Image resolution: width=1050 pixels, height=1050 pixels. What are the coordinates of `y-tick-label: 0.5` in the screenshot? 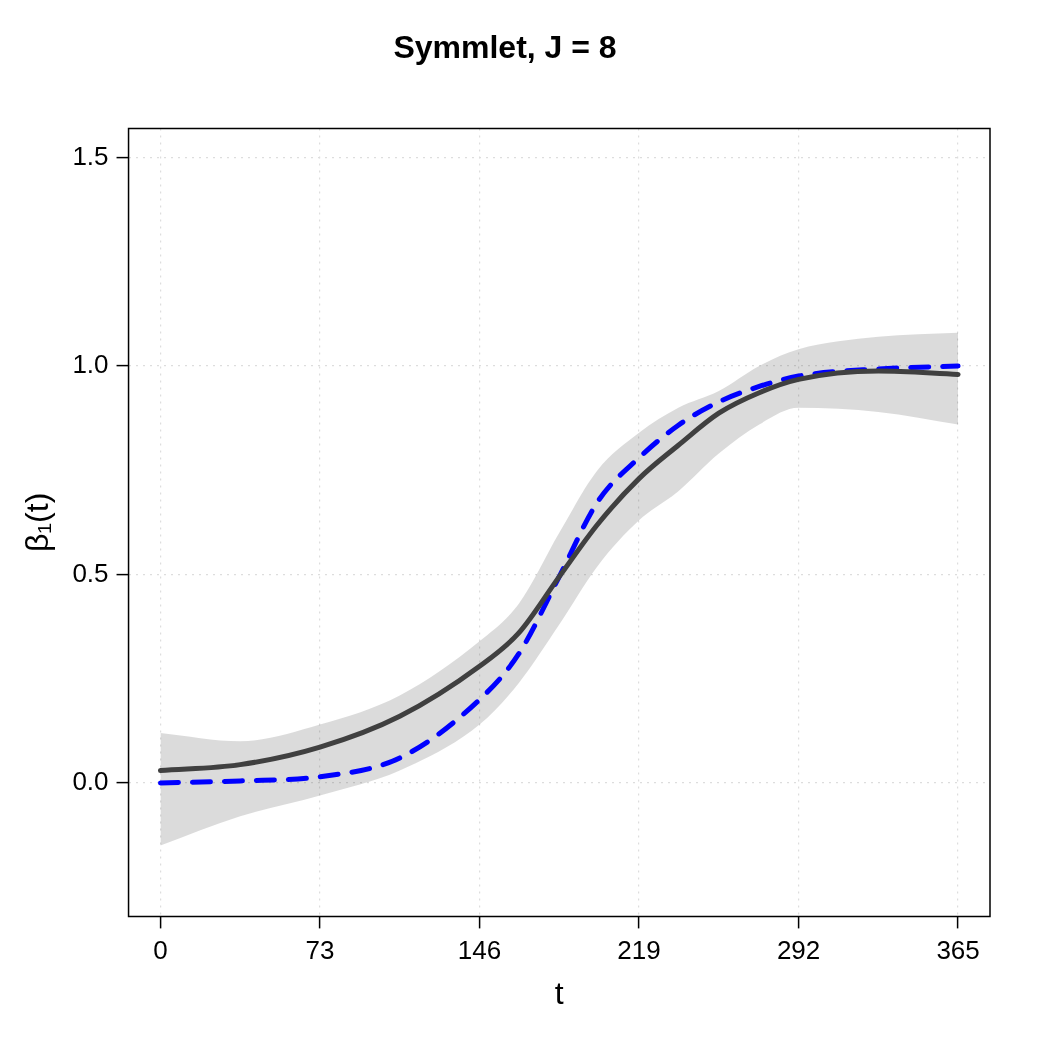 It's located at (90, 572).